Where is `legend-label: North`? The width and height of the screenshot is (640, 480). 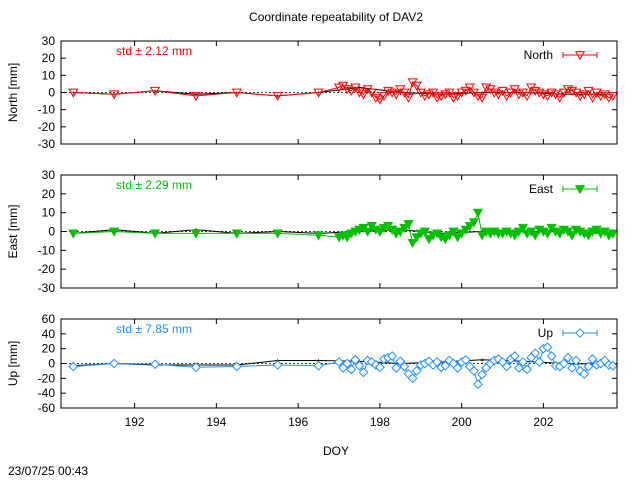 legend-label: North is located at coordinates (538, 55).